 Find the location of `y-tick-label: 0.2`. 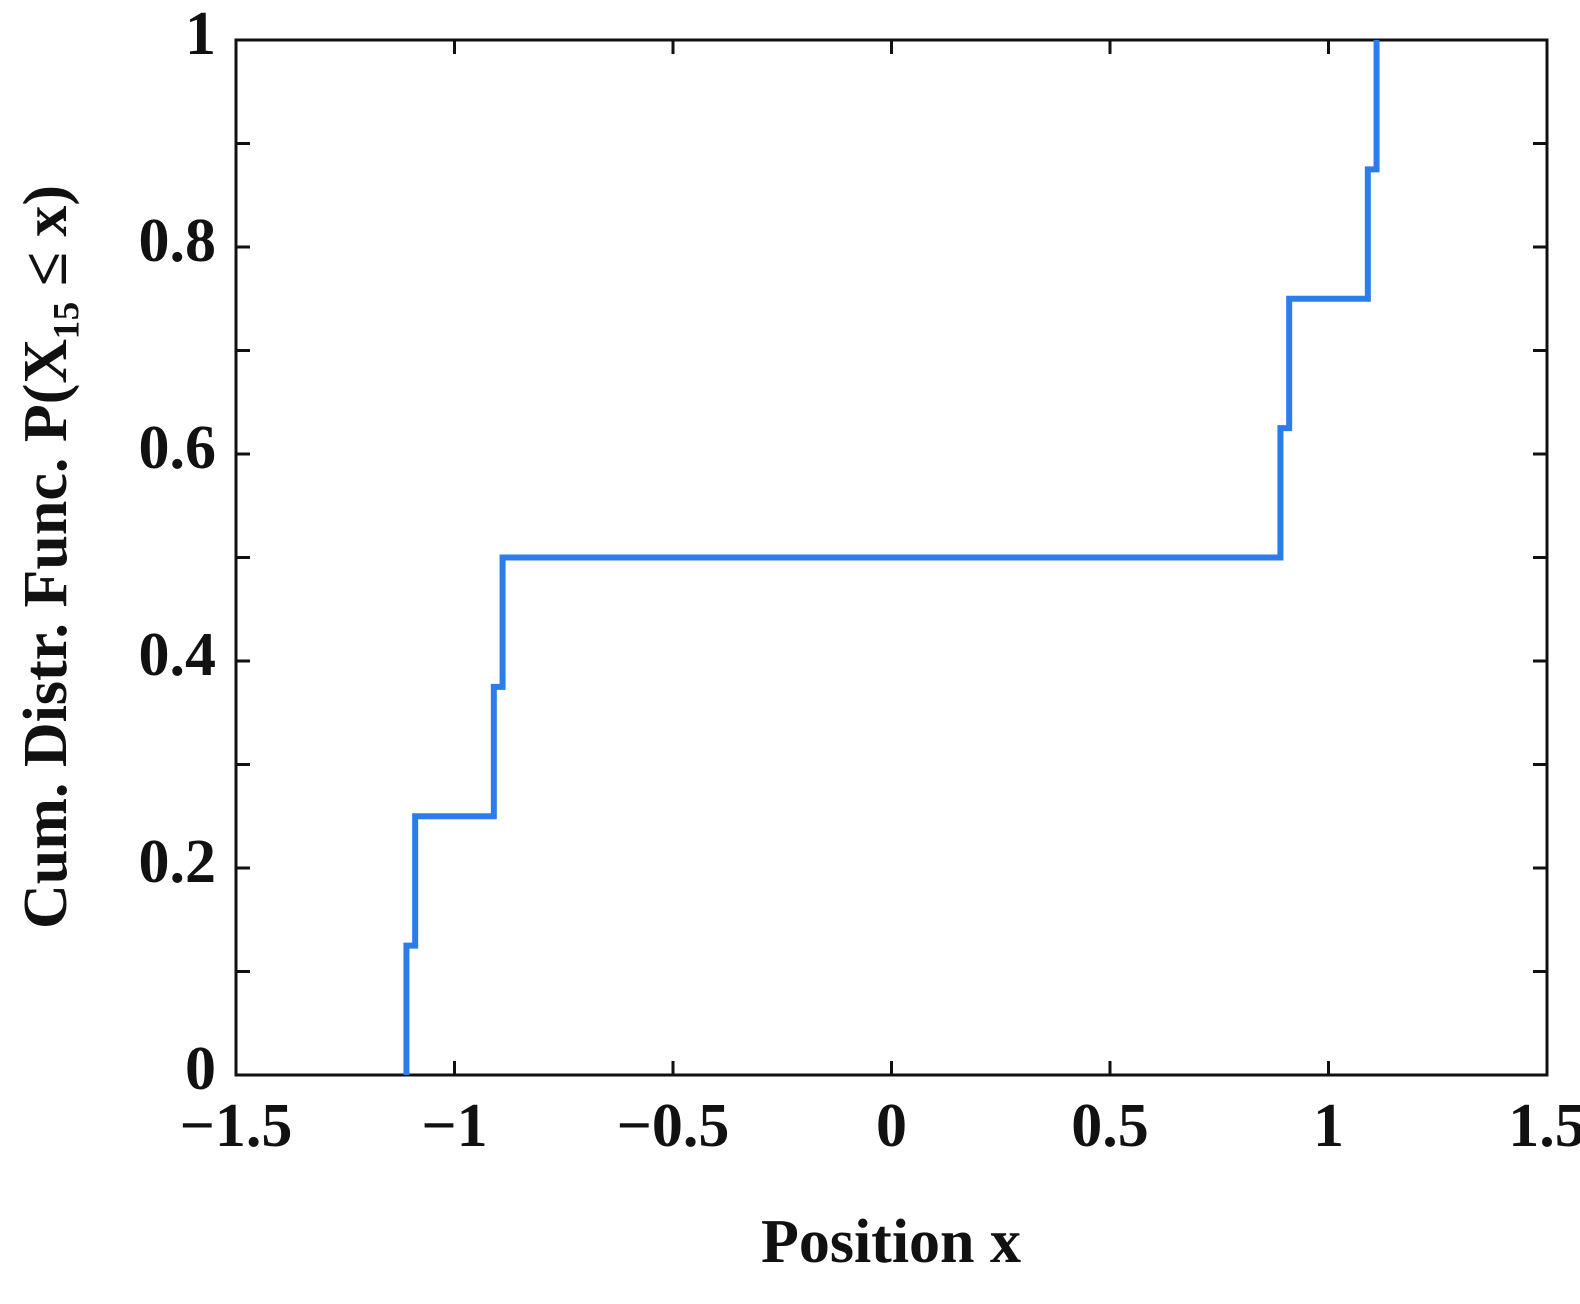

y-tick-label: 0.2 is located at coordinates (178, 862).